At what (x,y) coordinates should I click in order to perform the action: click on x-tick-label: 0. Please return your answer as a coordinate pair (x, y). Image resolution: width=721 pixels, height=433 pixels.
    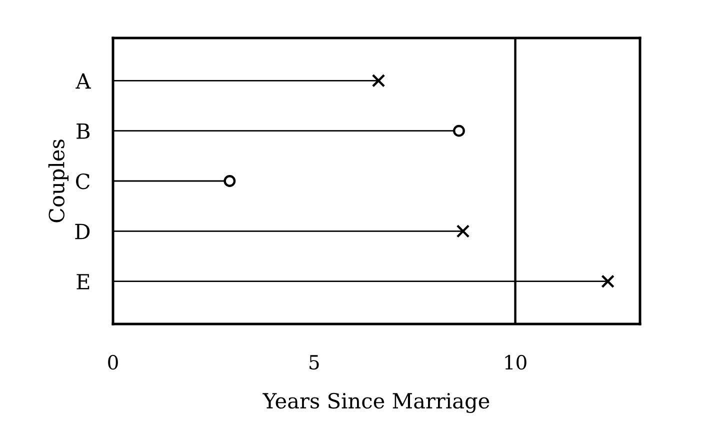
    Looking at the image, I should click on (113, 362).